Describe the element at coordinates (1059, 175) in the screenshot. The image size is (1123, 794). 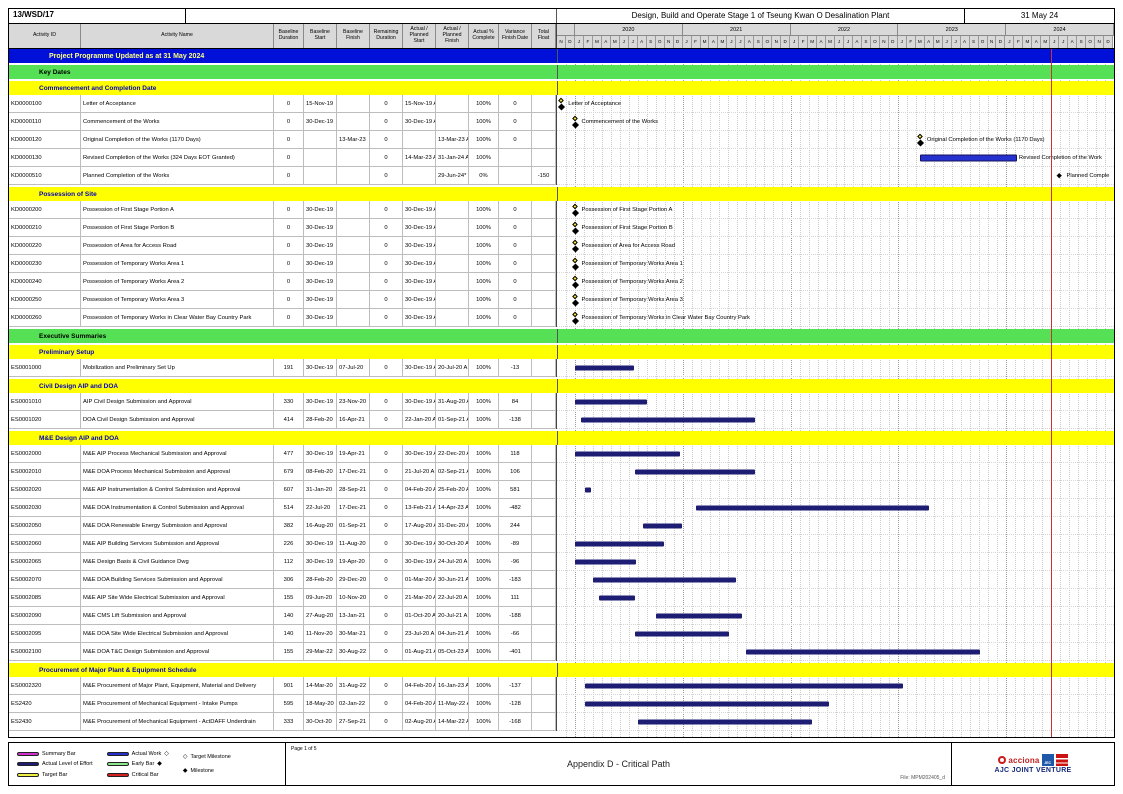
I see `milestone-diamond-icon: ◆` at that location.